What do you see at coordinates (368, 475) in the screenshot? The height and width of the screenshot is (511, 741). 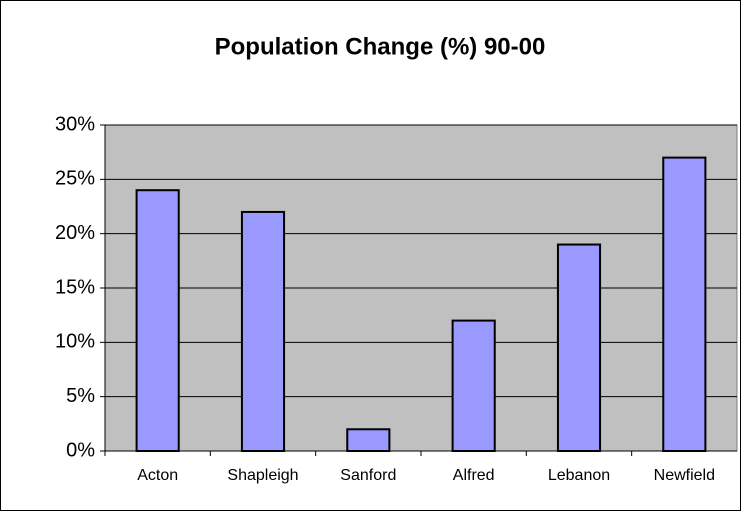 I see `x-tick-label: Sanford` at bounding box center [368, 475].